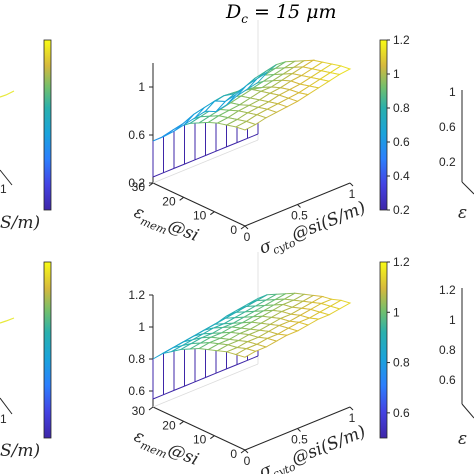 The height and width of the screenshot is (474, 474). Describe the element at coordinates (281, 13) in the screenshot. I see `figure-title: Dc = 15 μm` at that location.